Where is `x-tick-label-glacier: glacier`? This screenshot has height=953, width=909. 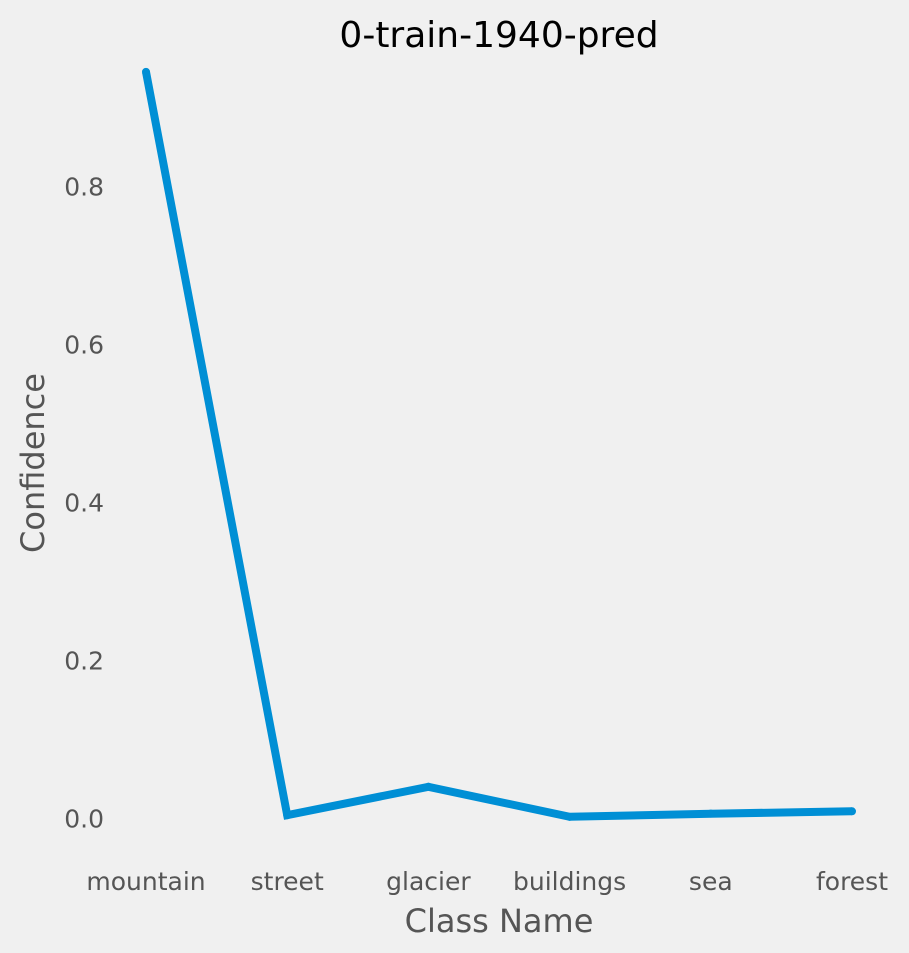
x-tick-label-glacier: glacier is located at coordinates (428, 881).